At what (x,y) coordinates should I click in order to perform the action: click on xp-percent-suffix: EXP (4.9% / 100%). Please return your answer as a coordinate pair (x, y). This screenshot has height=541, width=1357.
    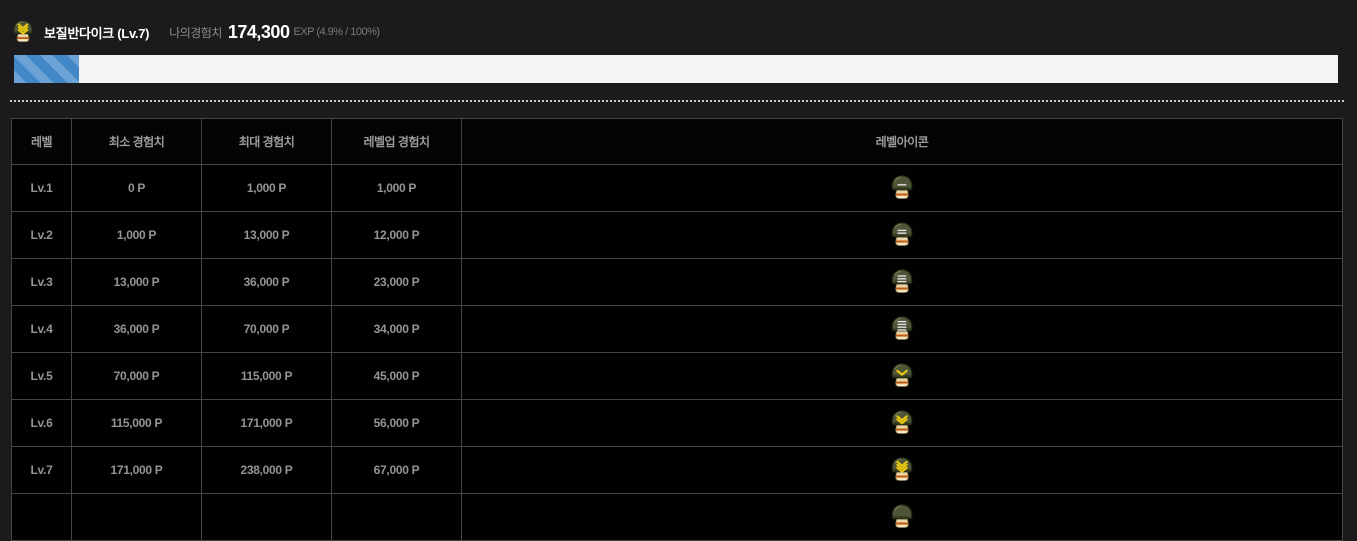
    Looking at the image, I should click on (336, 32).